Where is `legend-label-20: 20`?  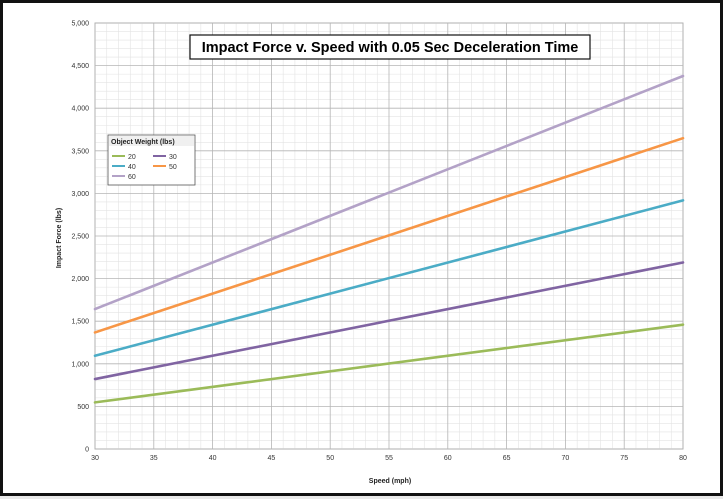
legend-label-20: 20 is located at coordinates (132, 157).